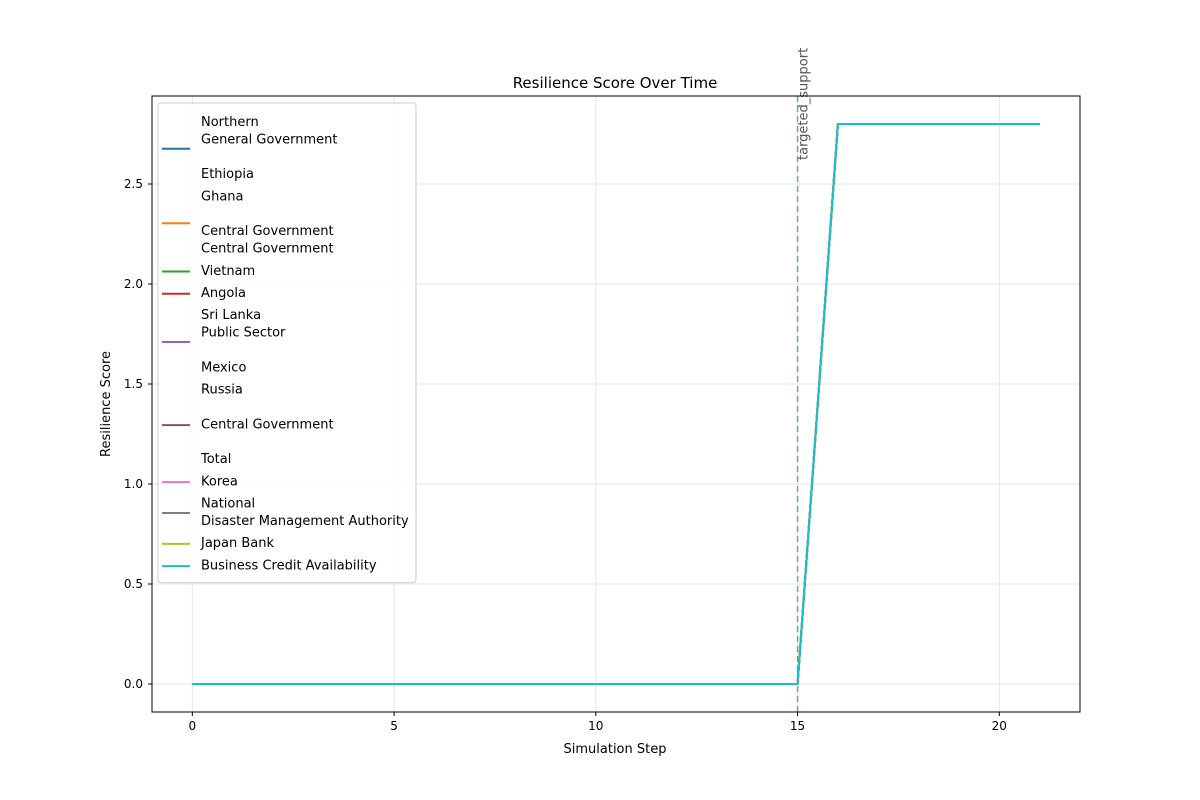  Describe the element at coordinates (228, 504) in the screenshot. I see `legend-label-line: National` at that location.